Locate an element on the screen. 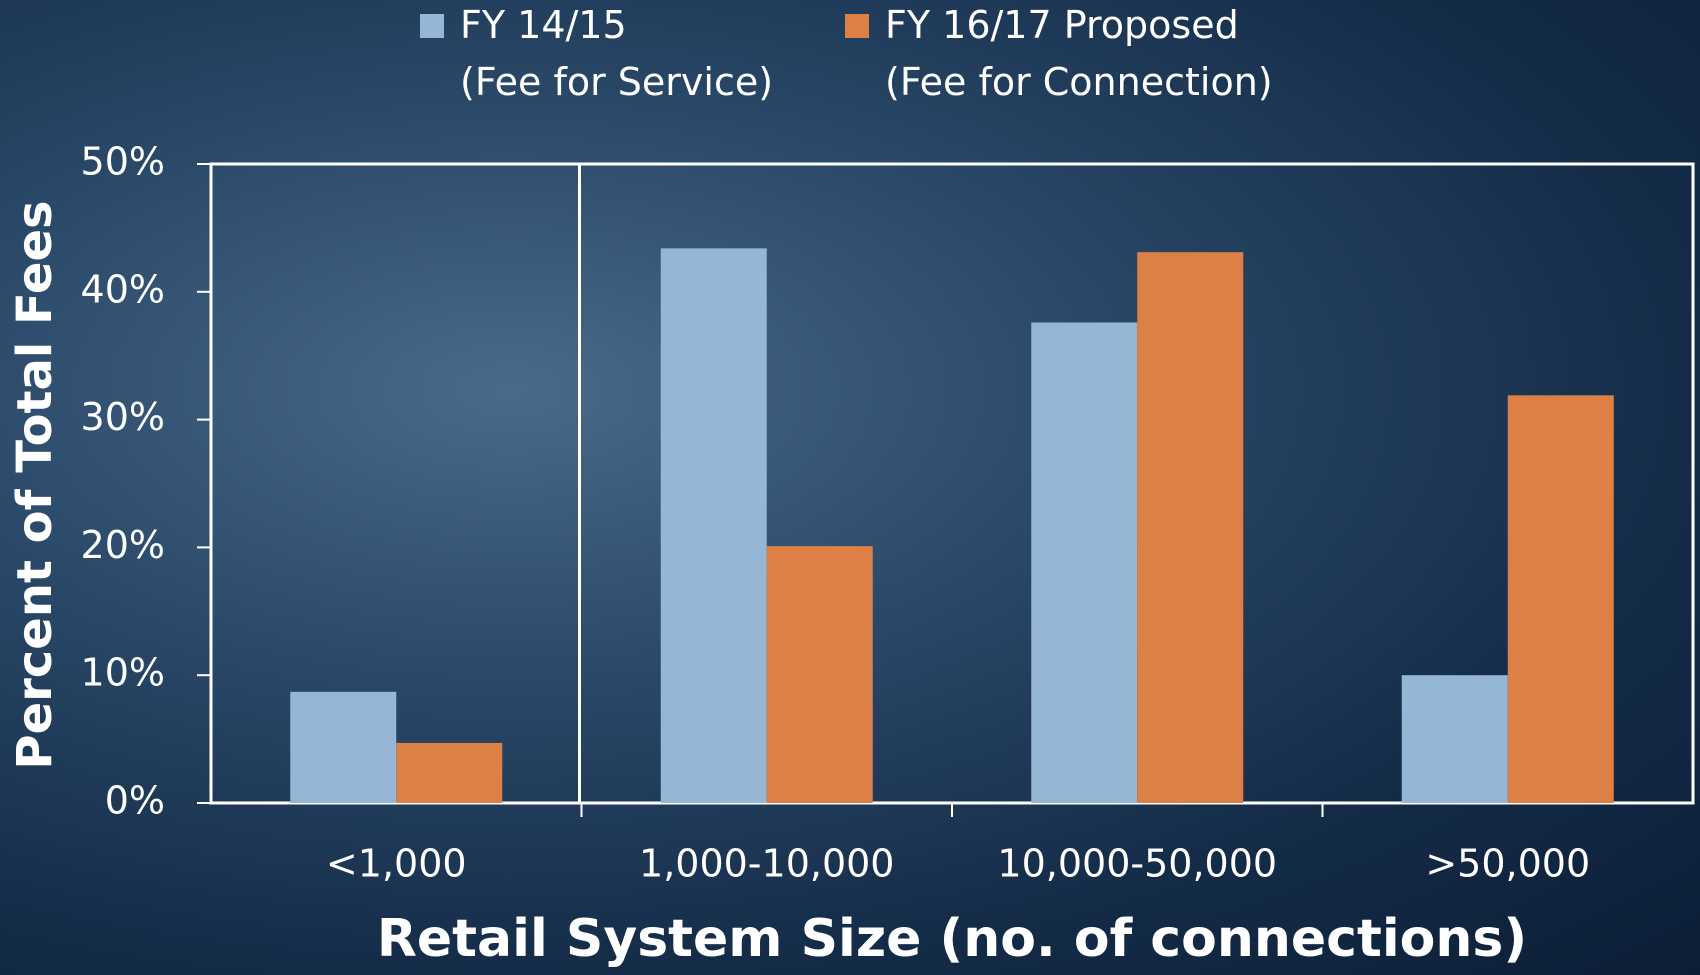 The height and width of the screenshot is (975, 1700). y-tick-label: 40% is located at coordinates (123, 289).